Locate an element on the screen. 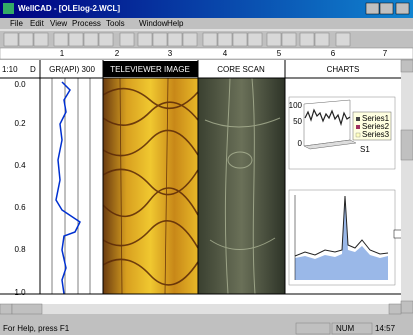  legend-entry: Series3 is located at coordinates (376, 134).